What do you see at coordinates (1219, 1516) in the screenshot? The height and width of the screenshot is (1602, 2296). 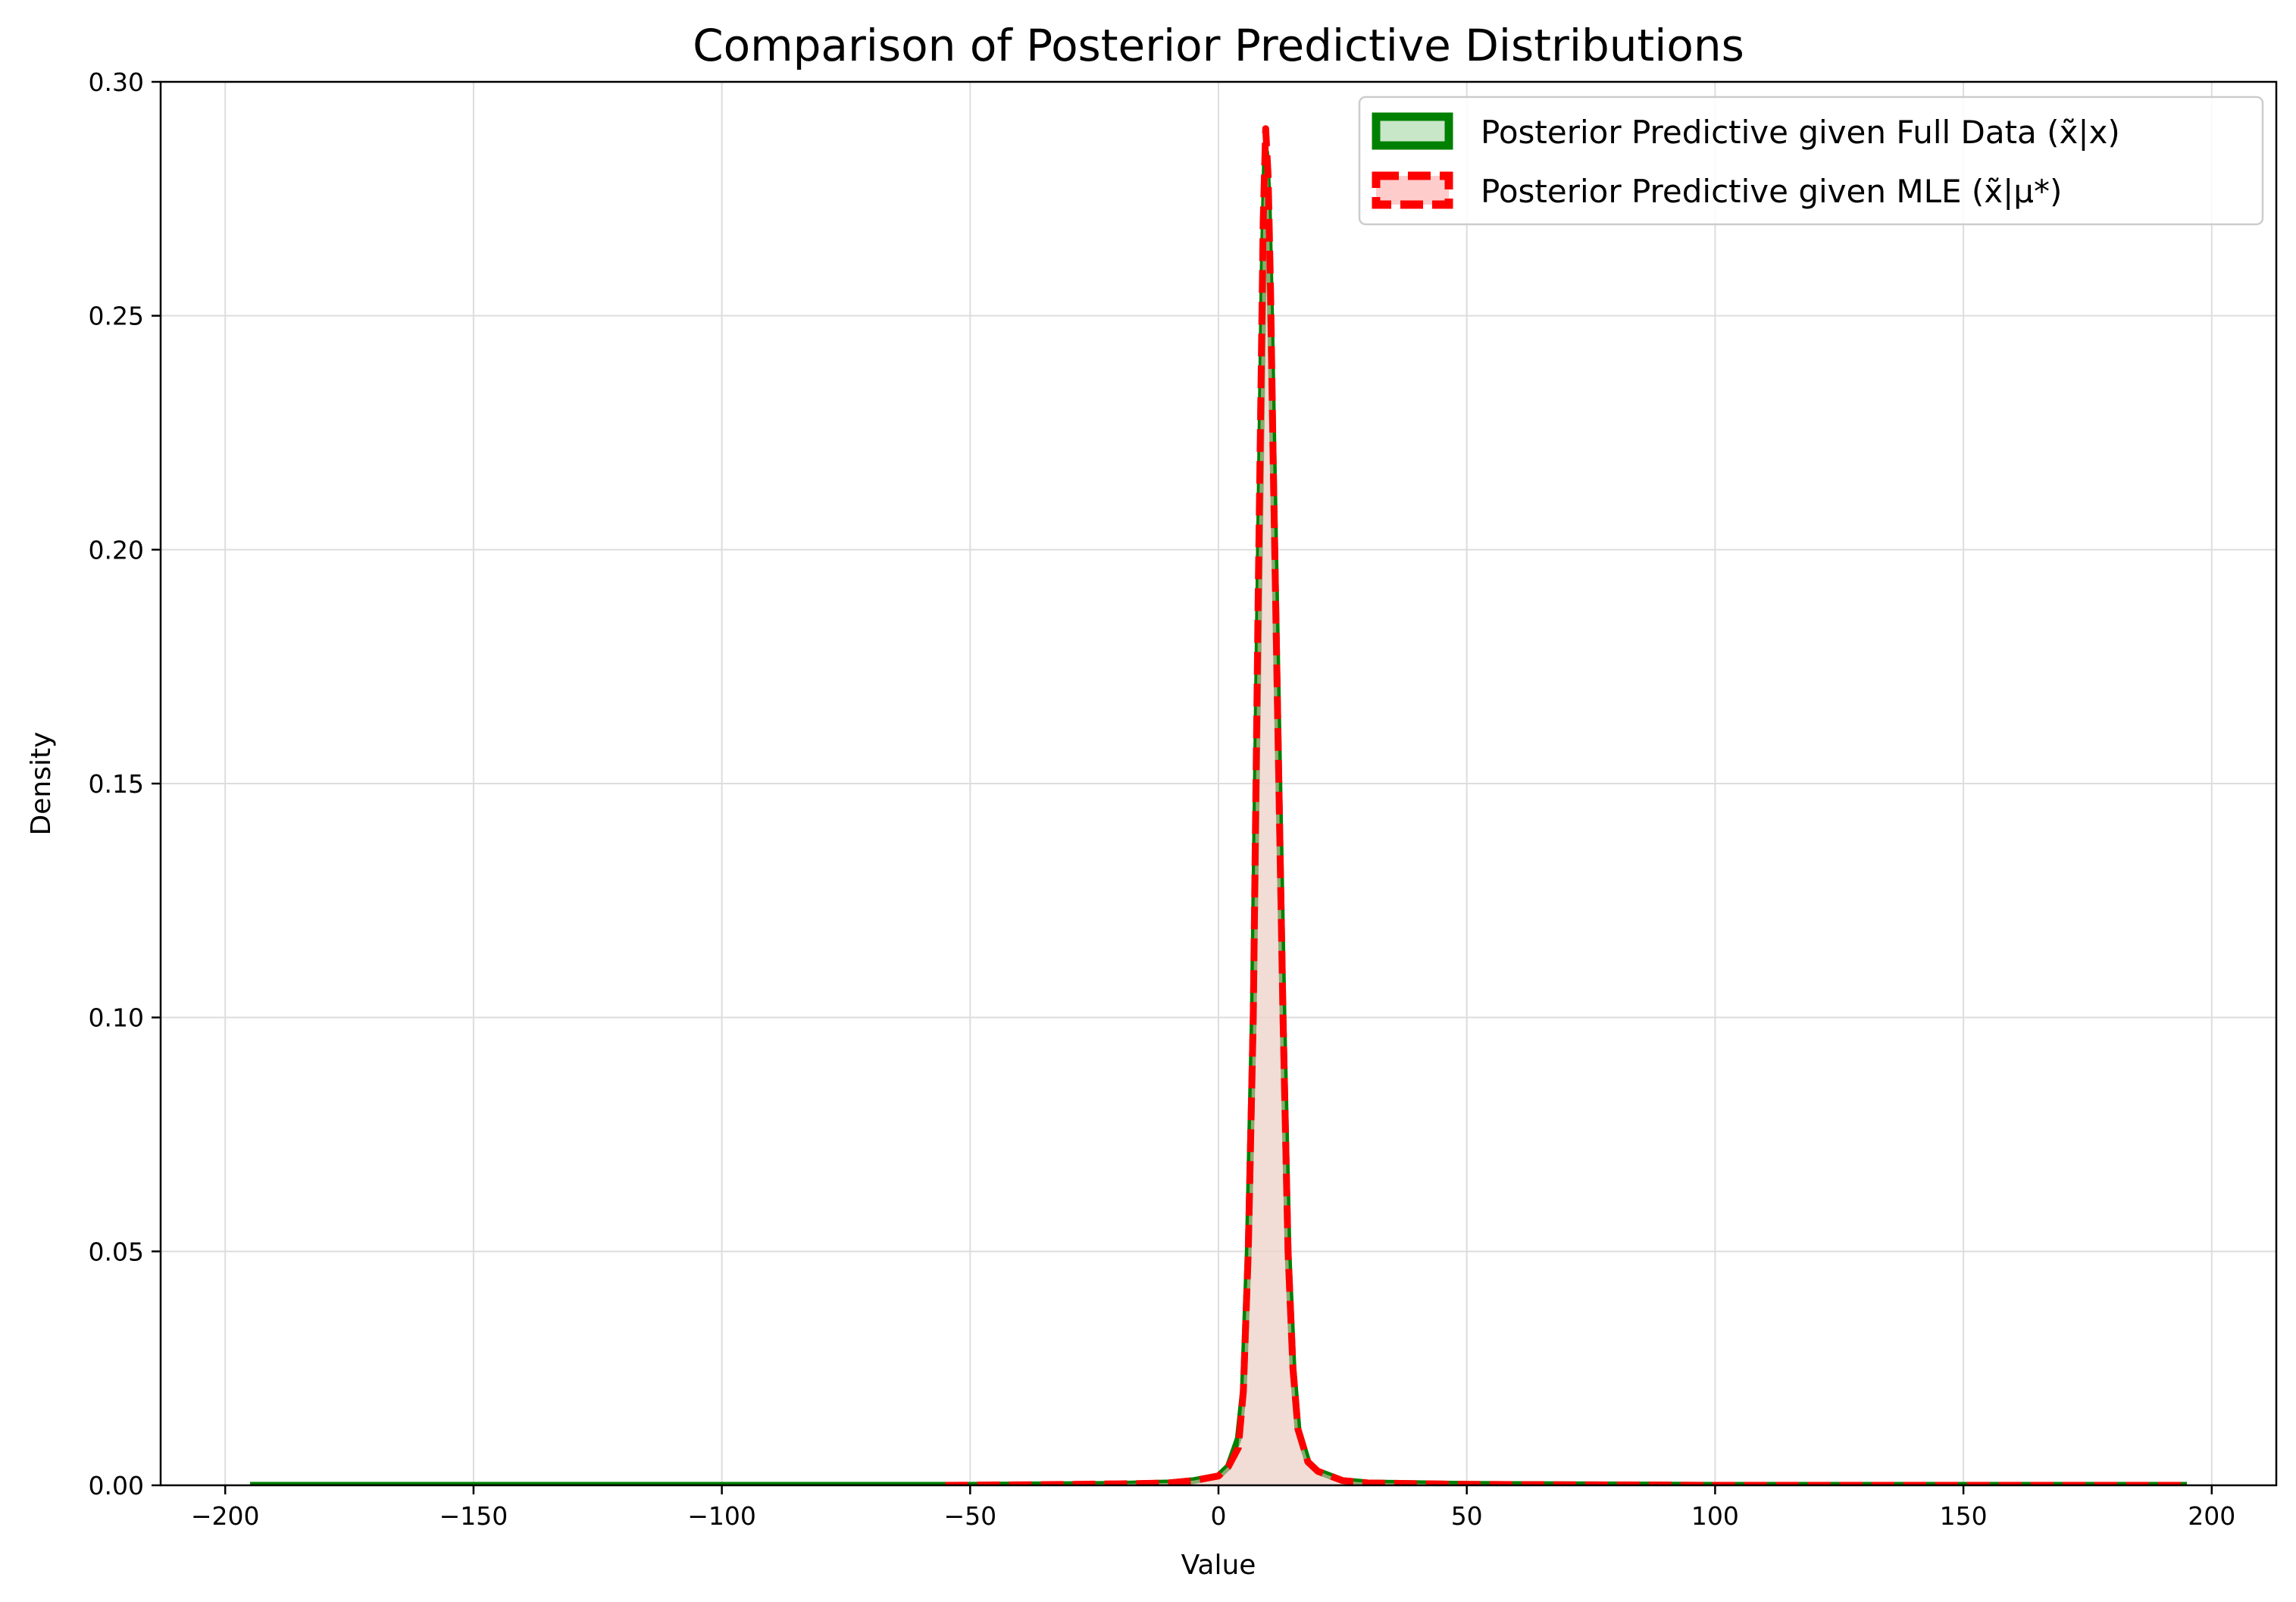 I see `x-tick-label: 0` at bounding box center [1219, 1516].